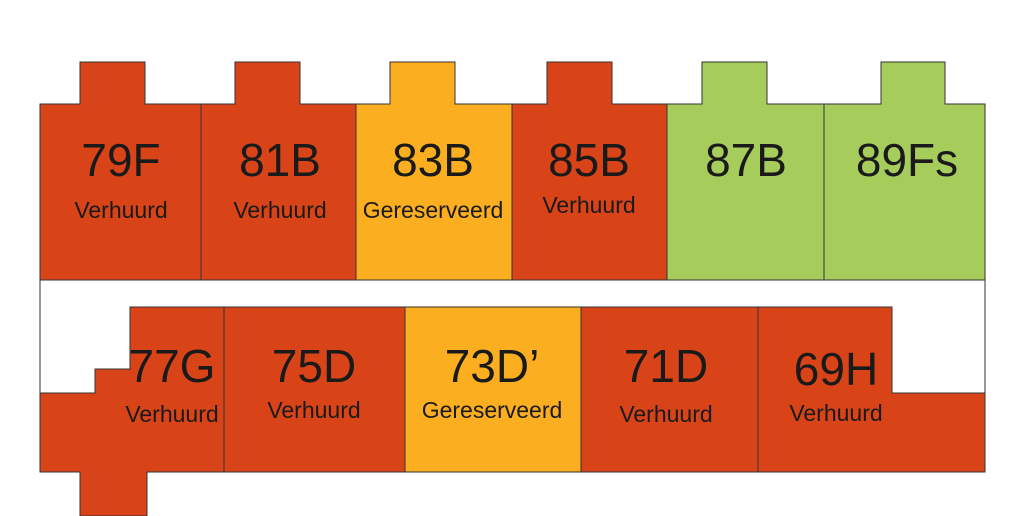  What do you see at coordinates (589, 160) in the screenshot?
I see `unit-name: 85B` at bounding box center [589, 160].